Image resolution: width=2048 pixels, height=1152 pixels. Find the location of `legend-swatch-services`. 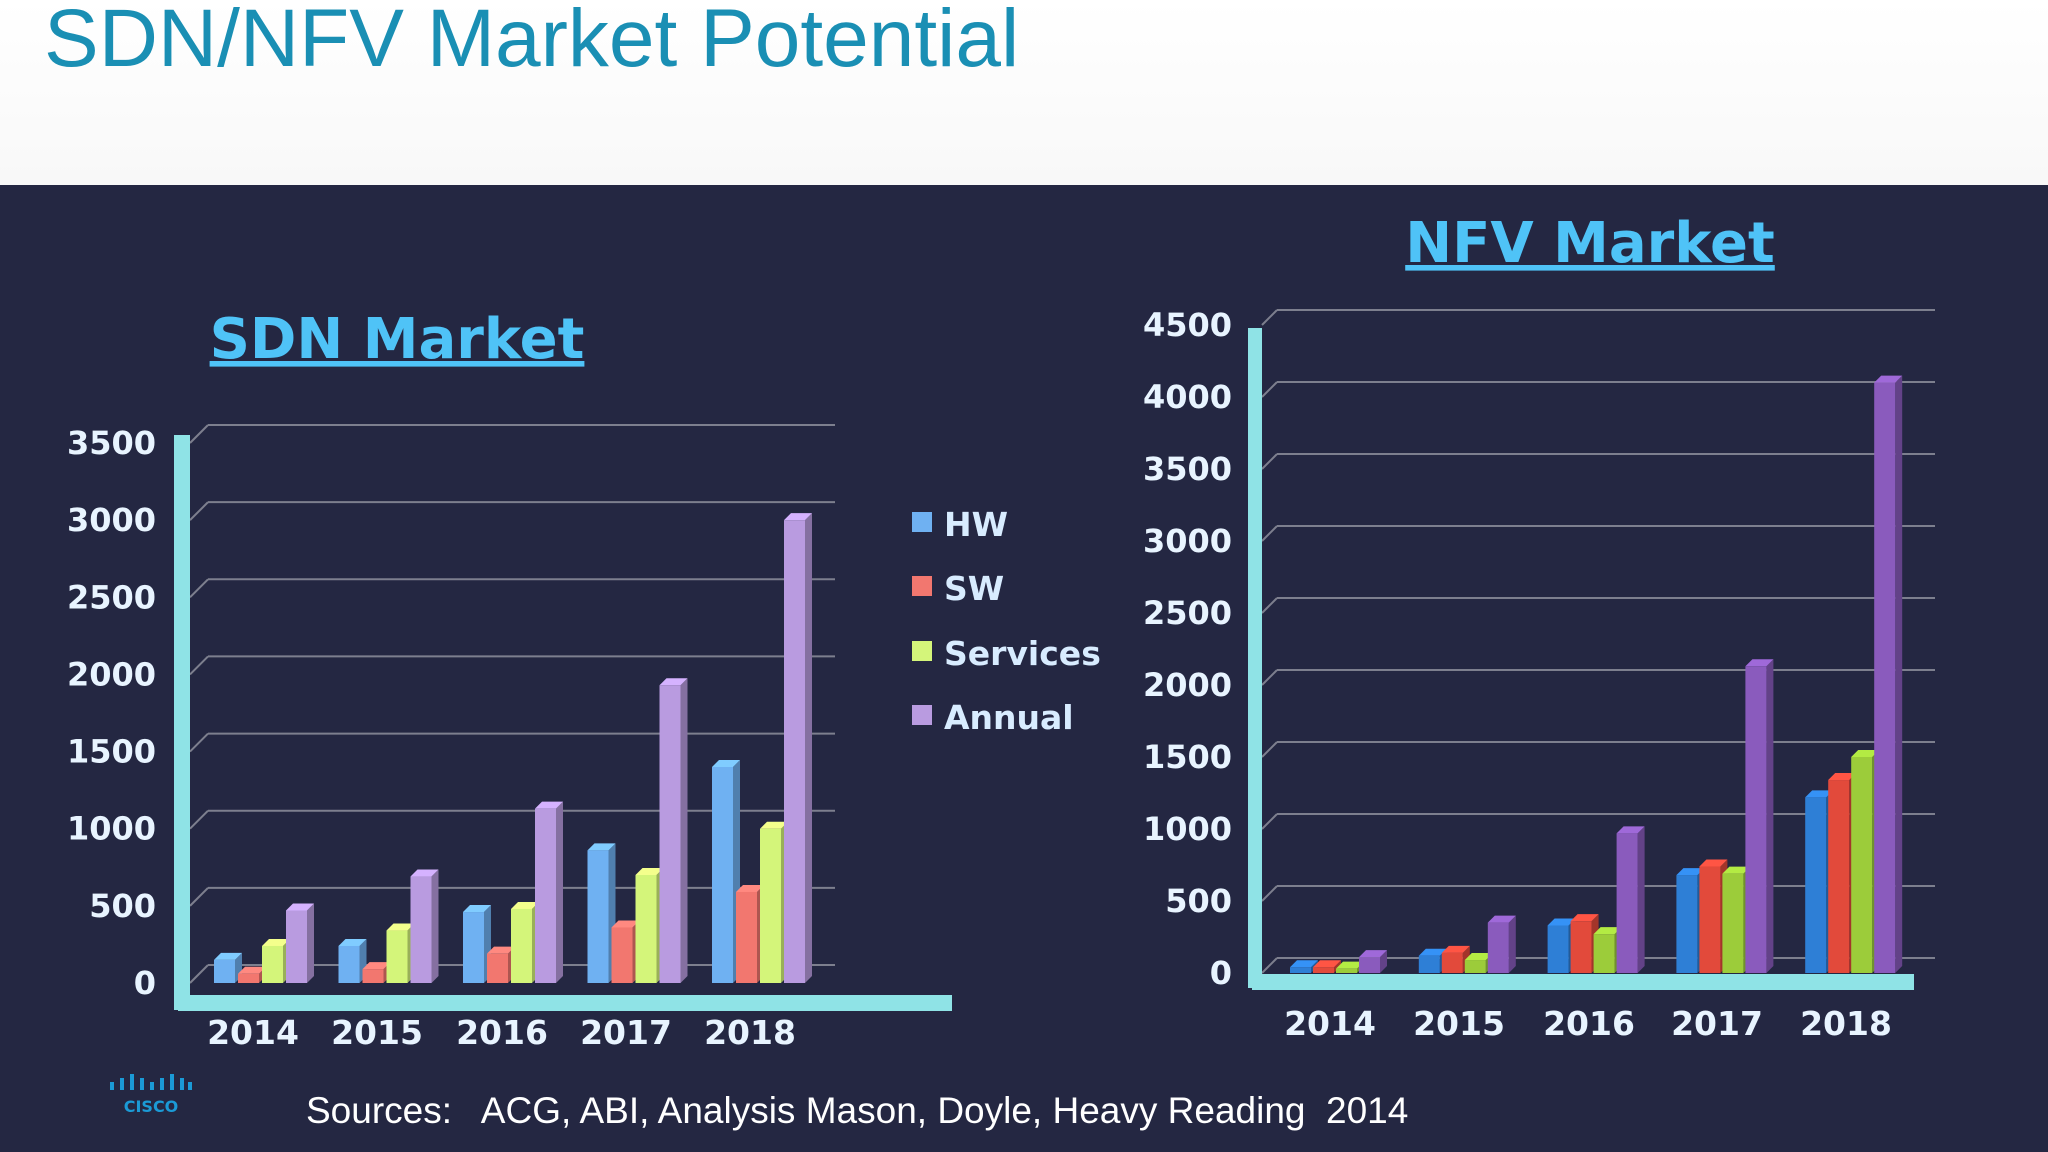

legend-swatch-services is located at coordinates (922, 651).